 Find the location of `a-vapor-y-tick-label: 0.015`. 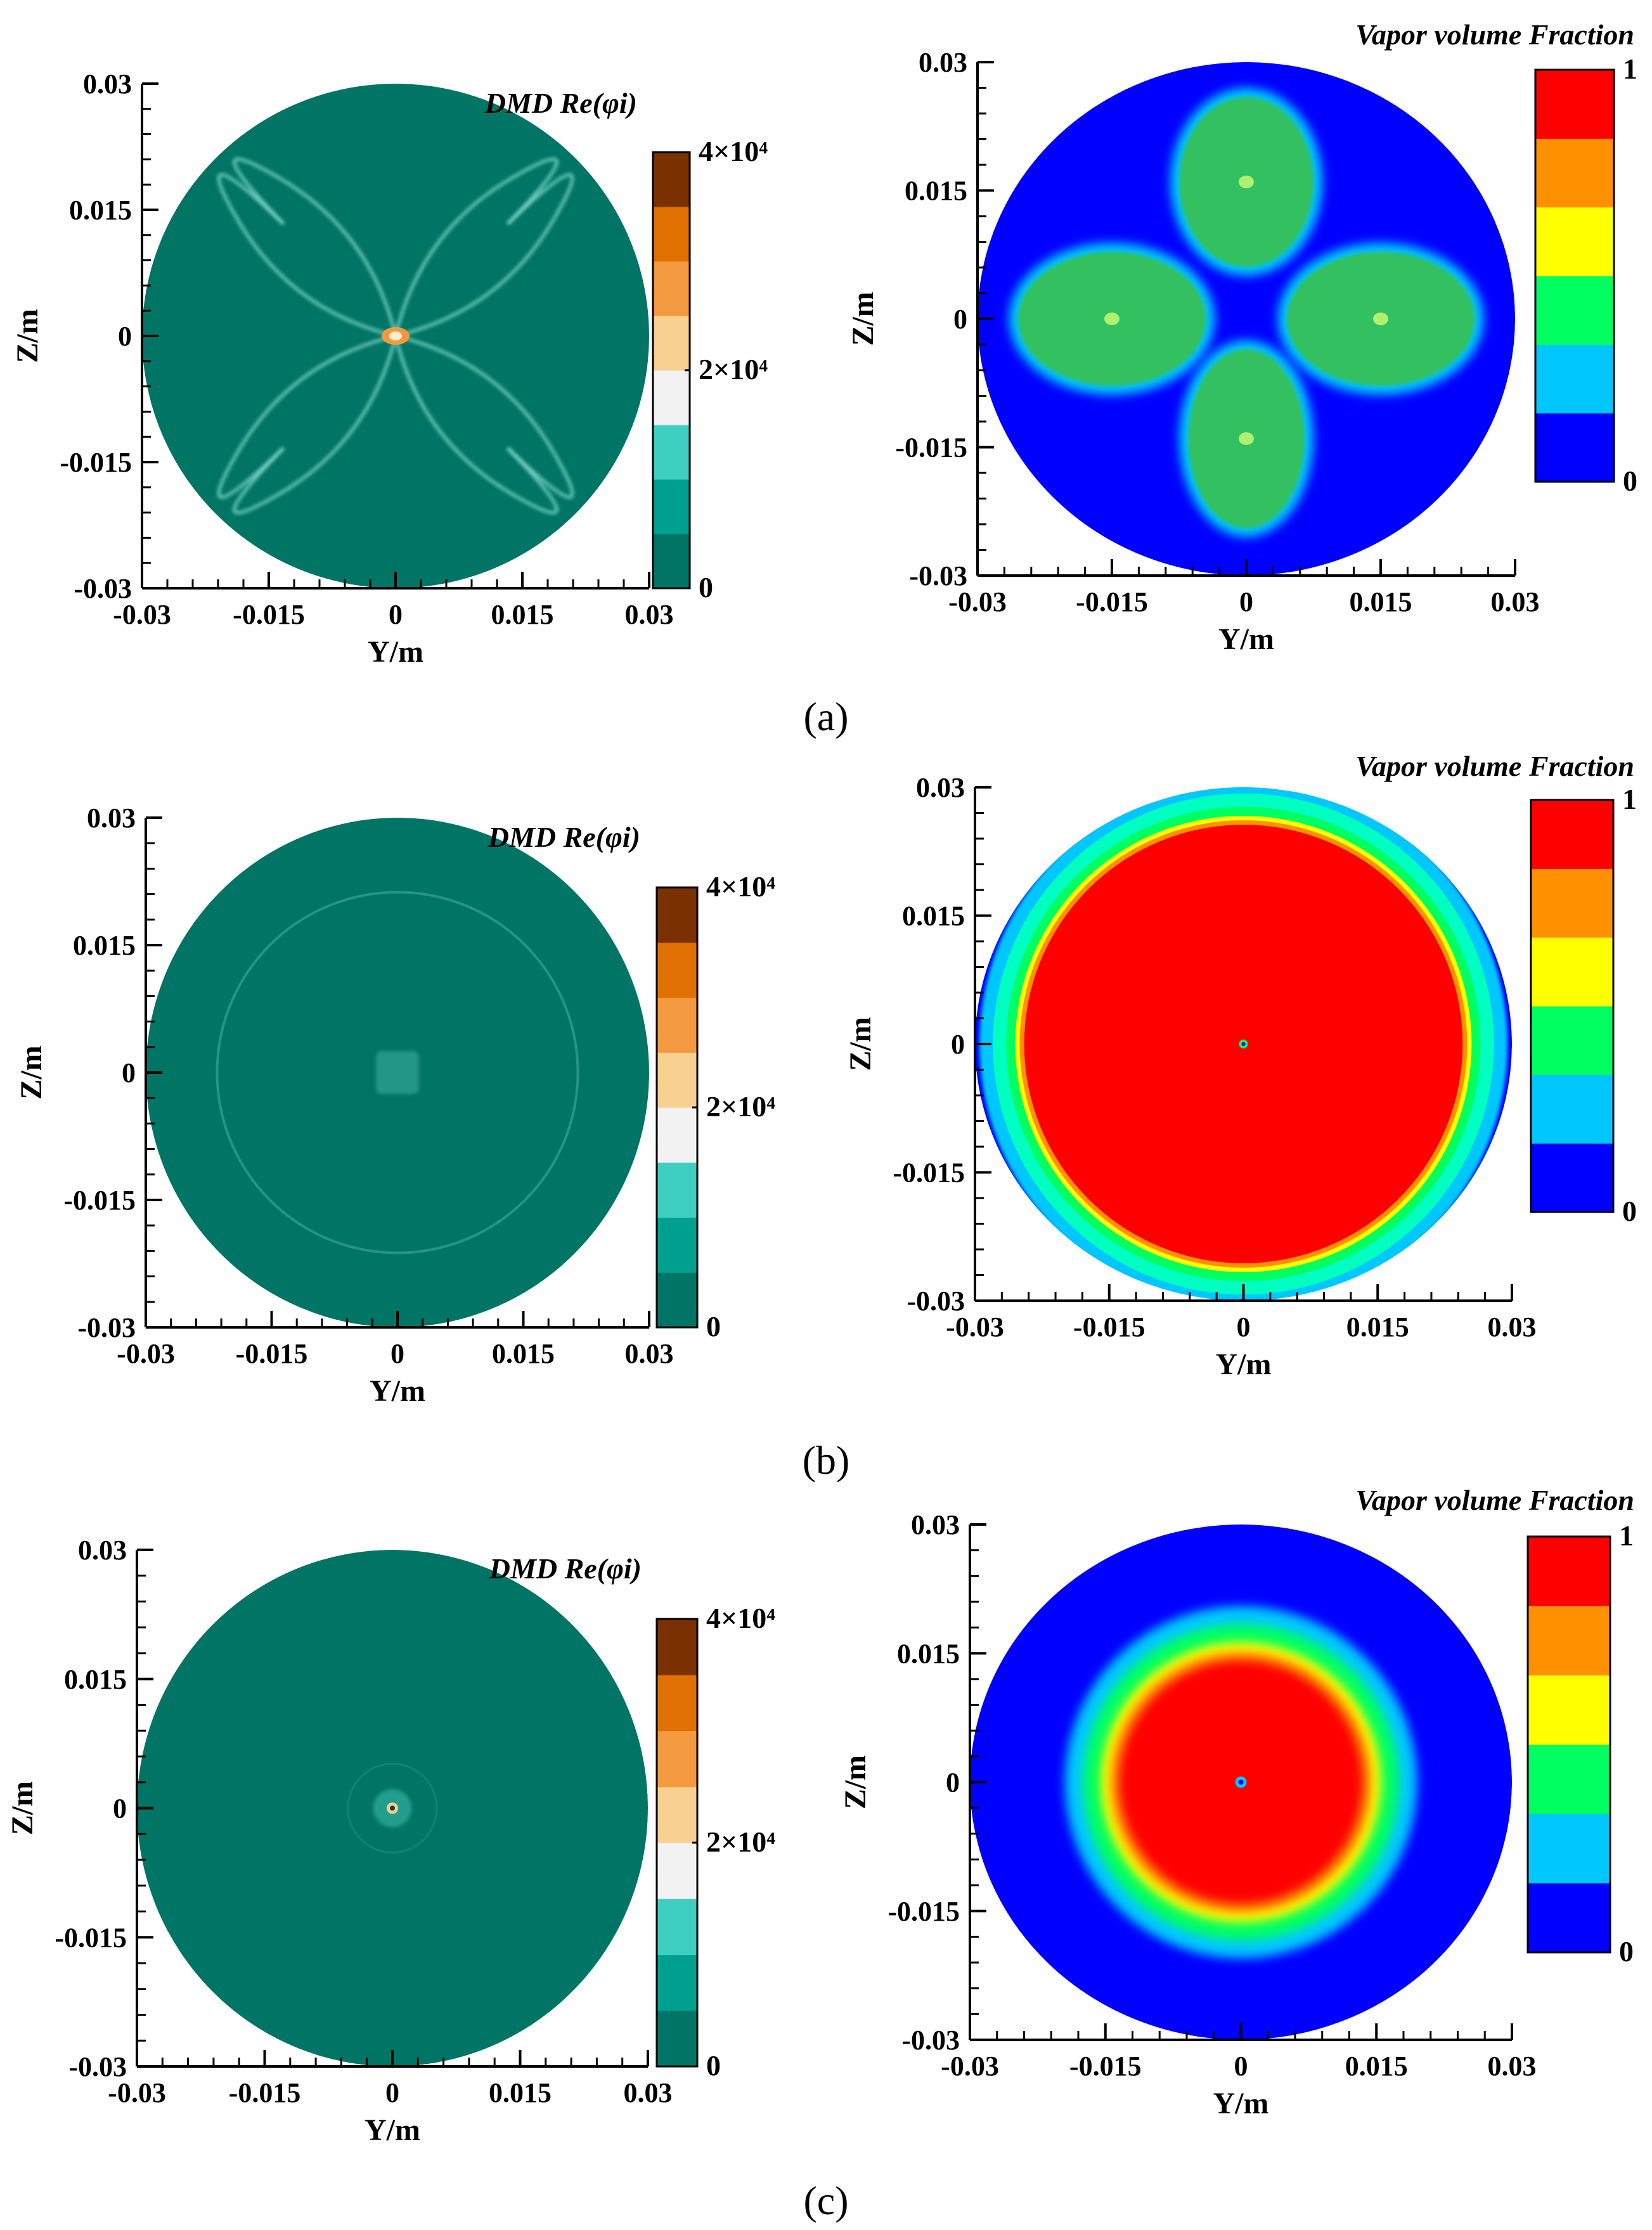

a-vapor-y-tick-label: 0.015 is located at coordinates (936, 191).